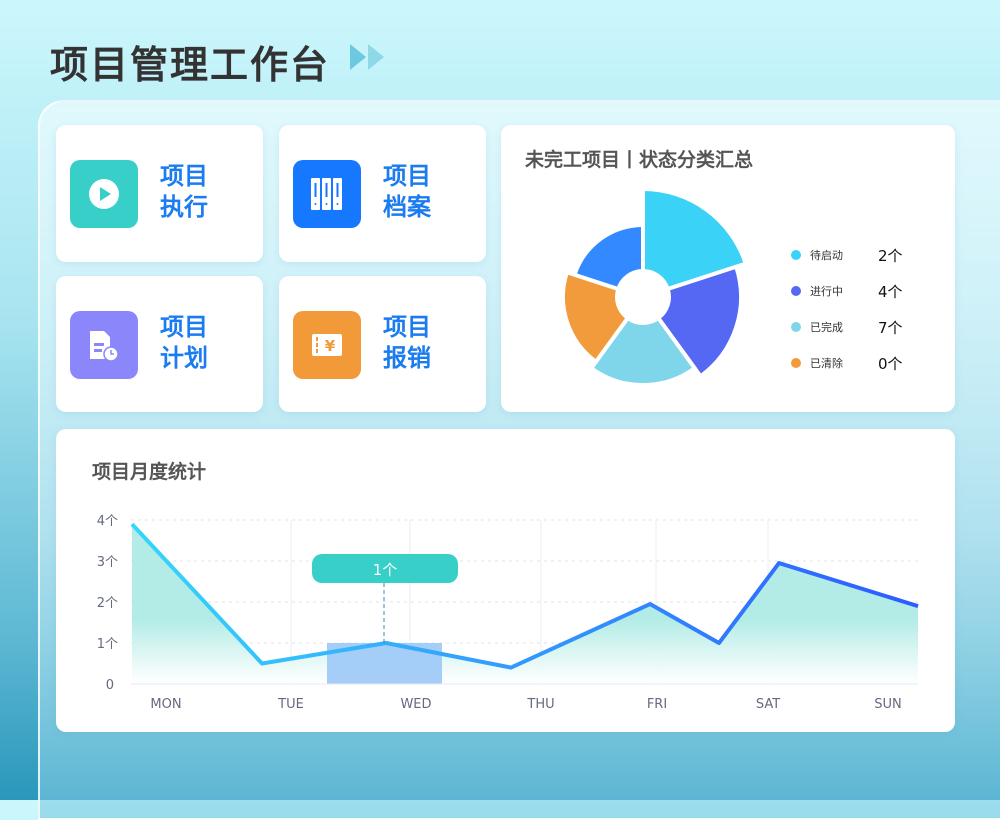  Describe the element at coordinates (382, 344) in the screenshot. I see `tile-project-reimbursement: ¥ 项目报销` at that location.